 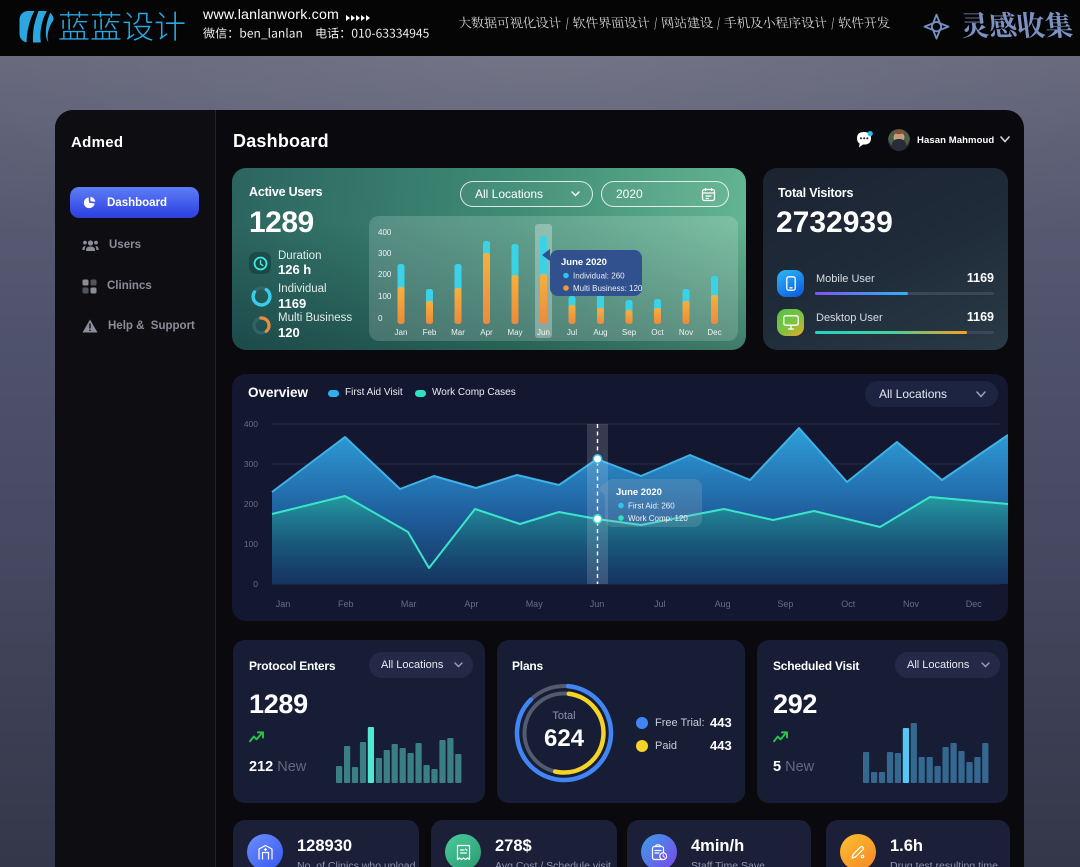 What do you see at coordinates (651, 506) in the screenshot?
I see `svg-text: First Aid: 260` at bounding box center [651, 506].